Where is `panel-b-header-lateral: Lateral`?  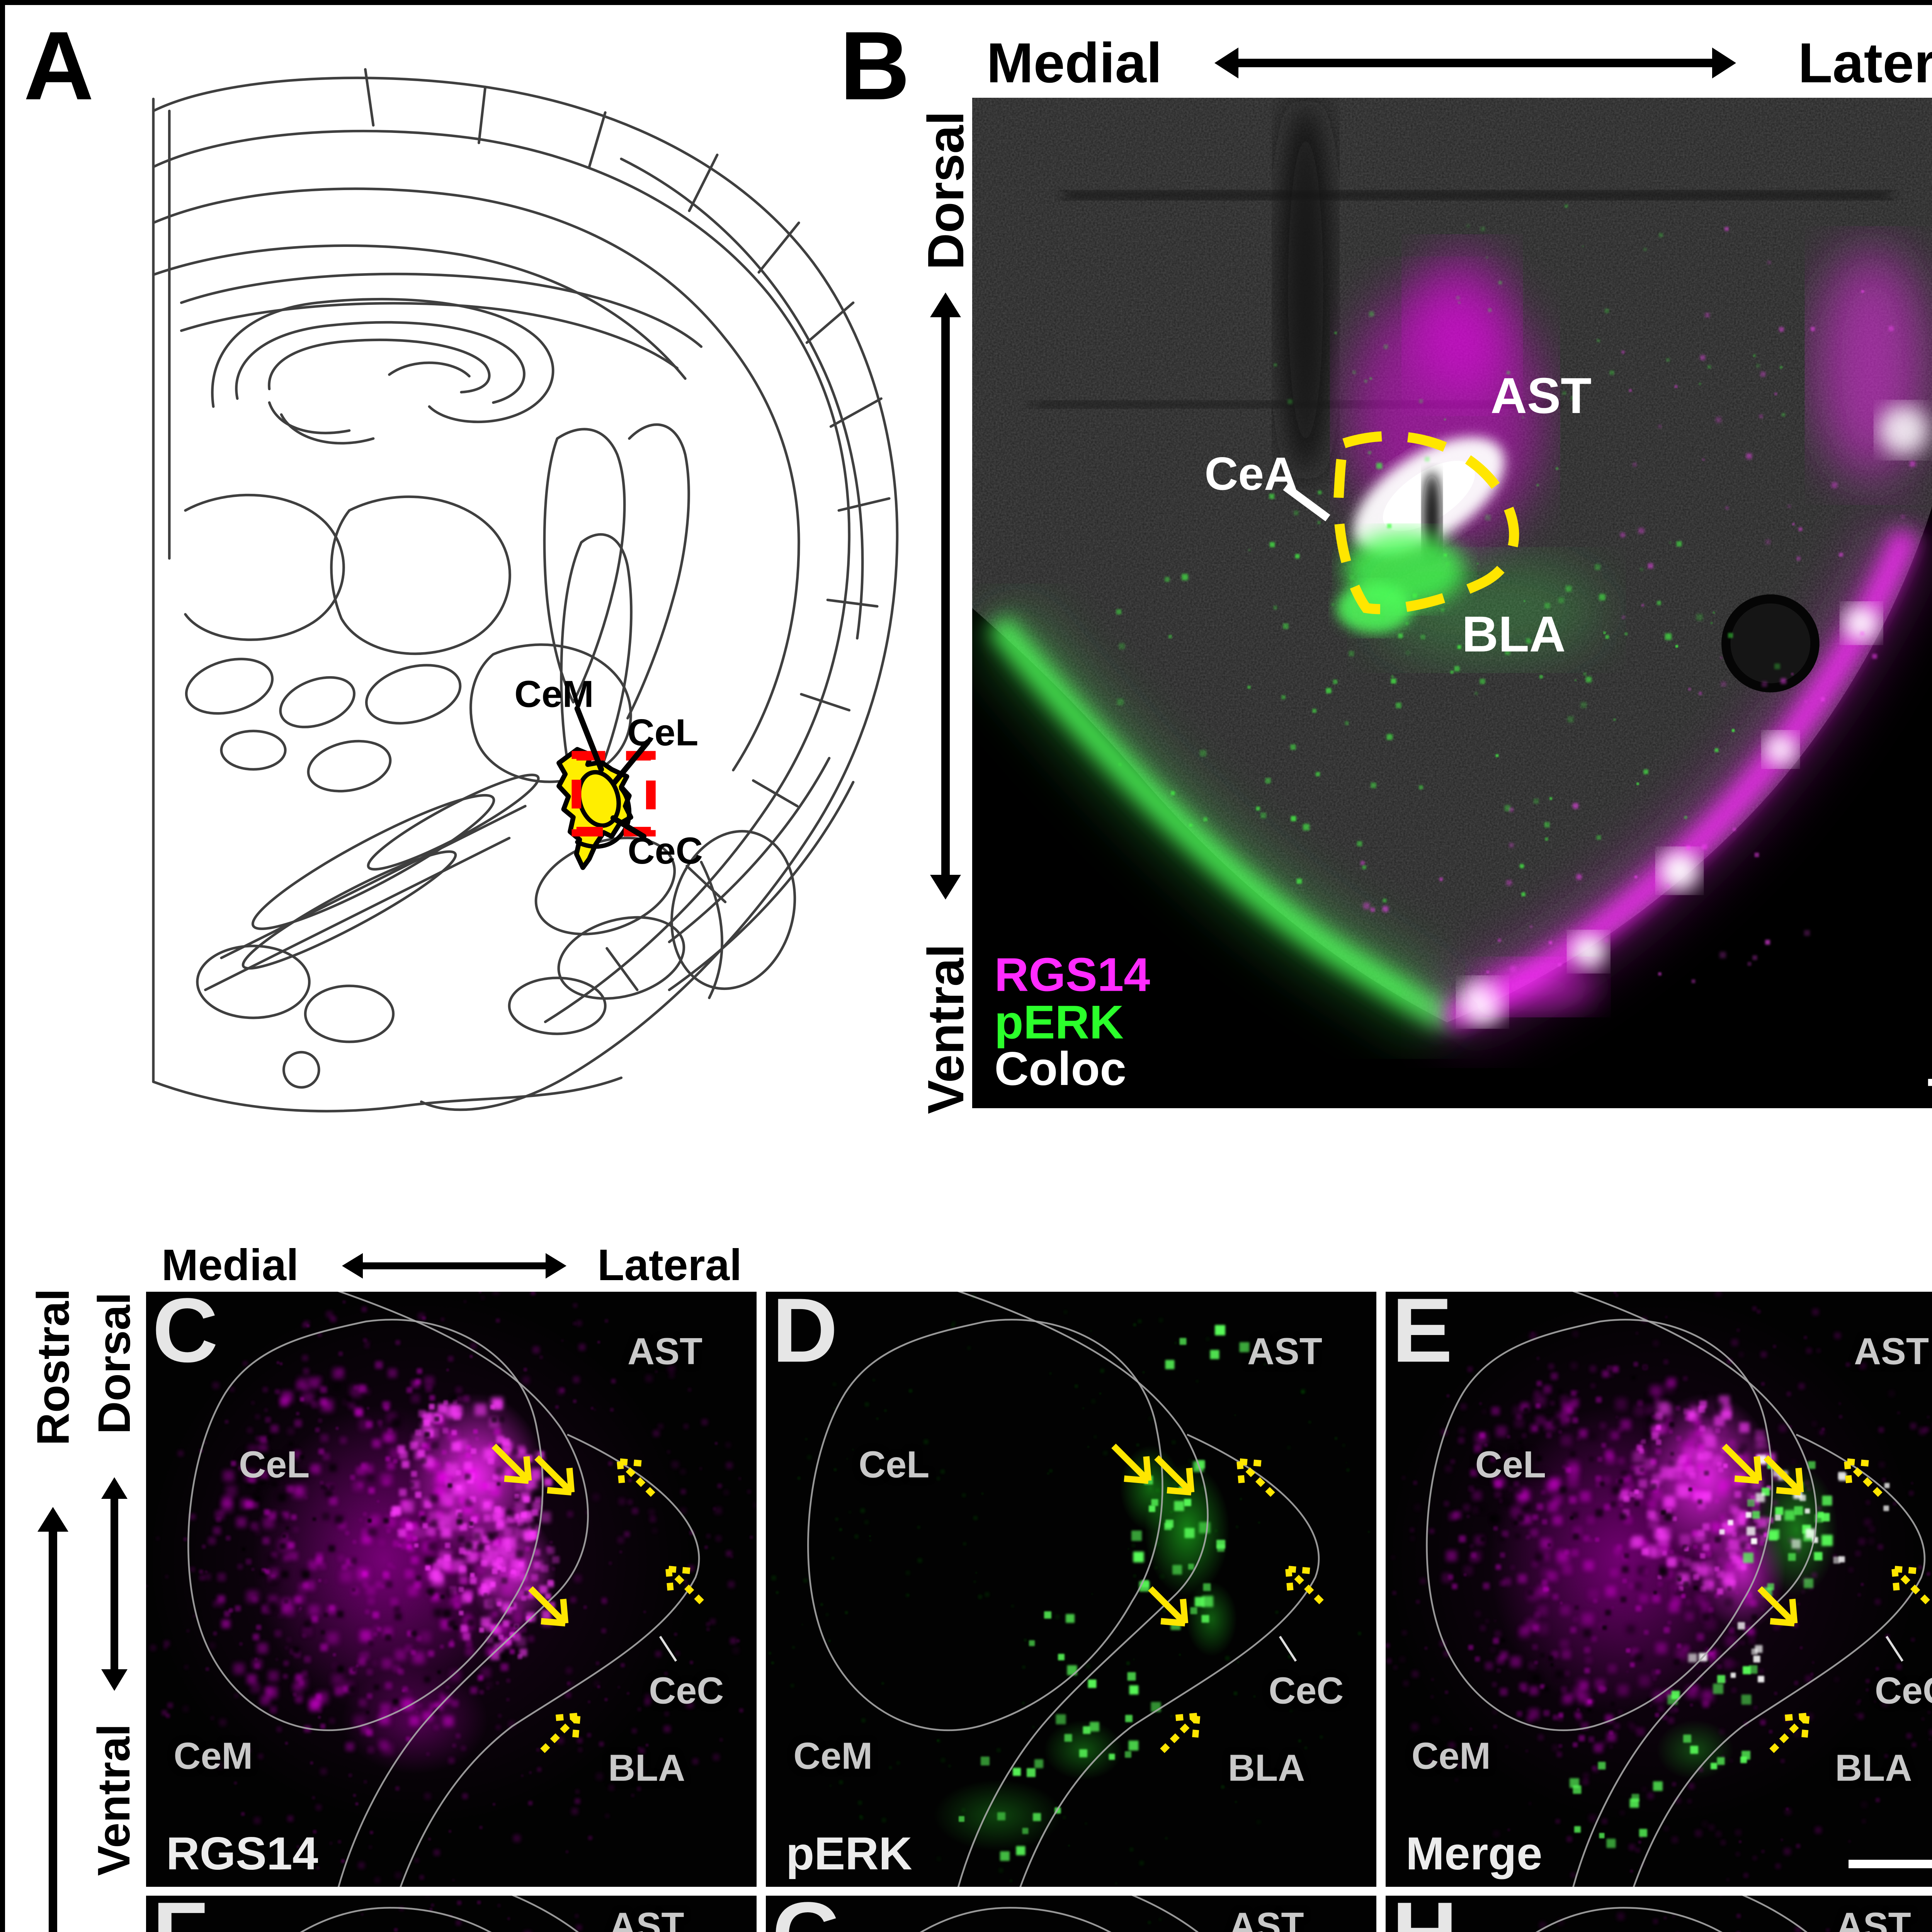
panel-b-header-lateral: Lateral is located at coordinates (1865, 62).